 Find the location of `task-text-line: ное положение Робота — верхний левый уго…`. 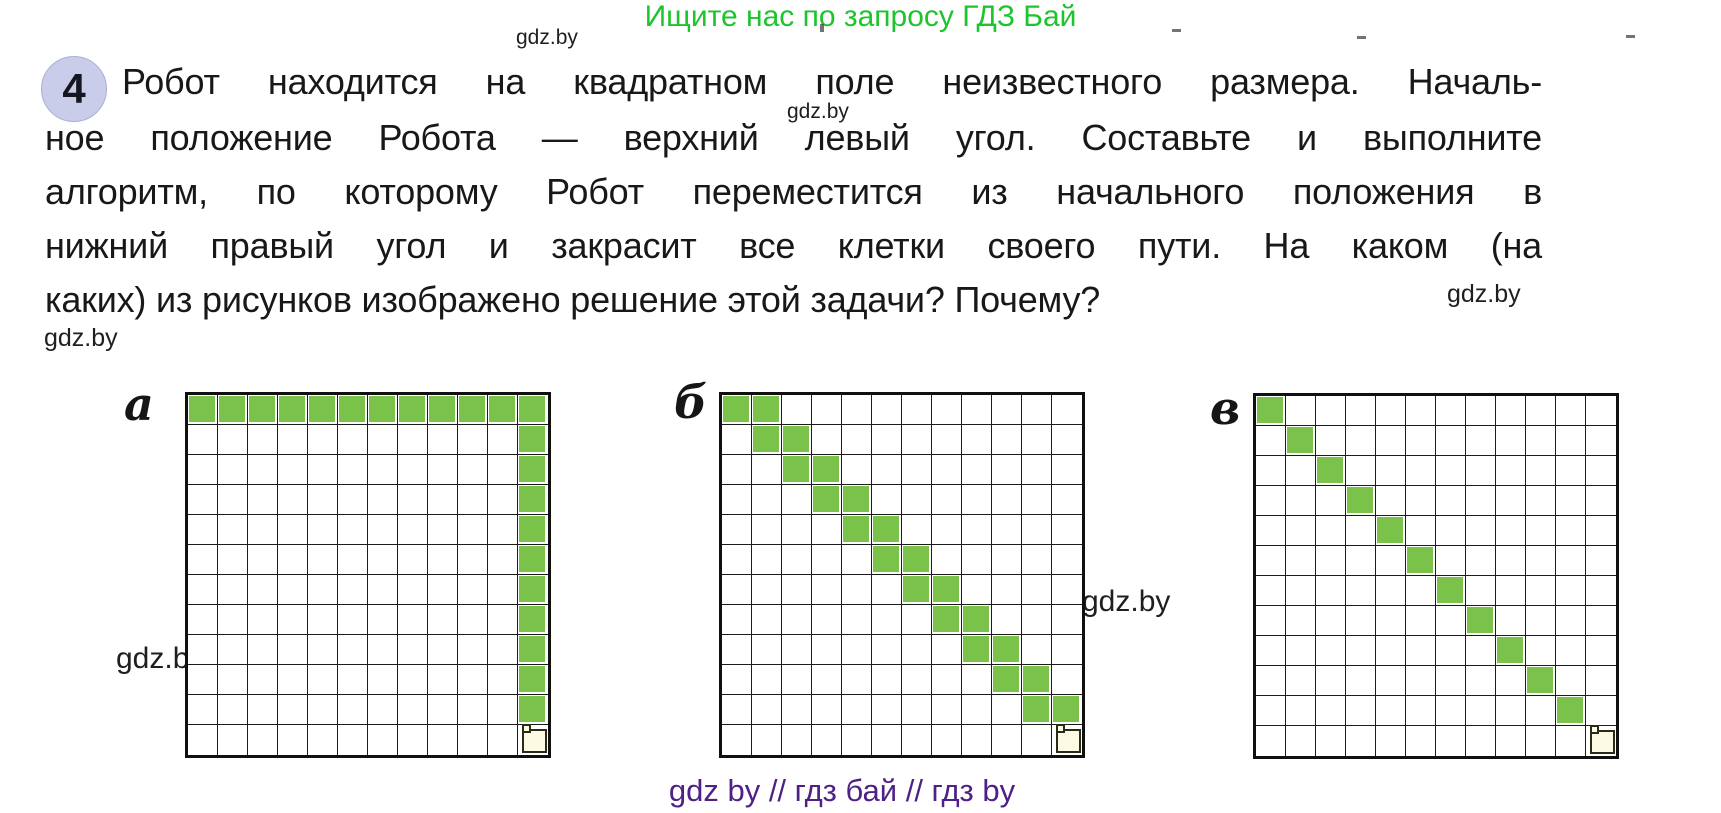

task-text-line: ное положение Робота — верхний левый уго… is located at coordinates (793, 137).